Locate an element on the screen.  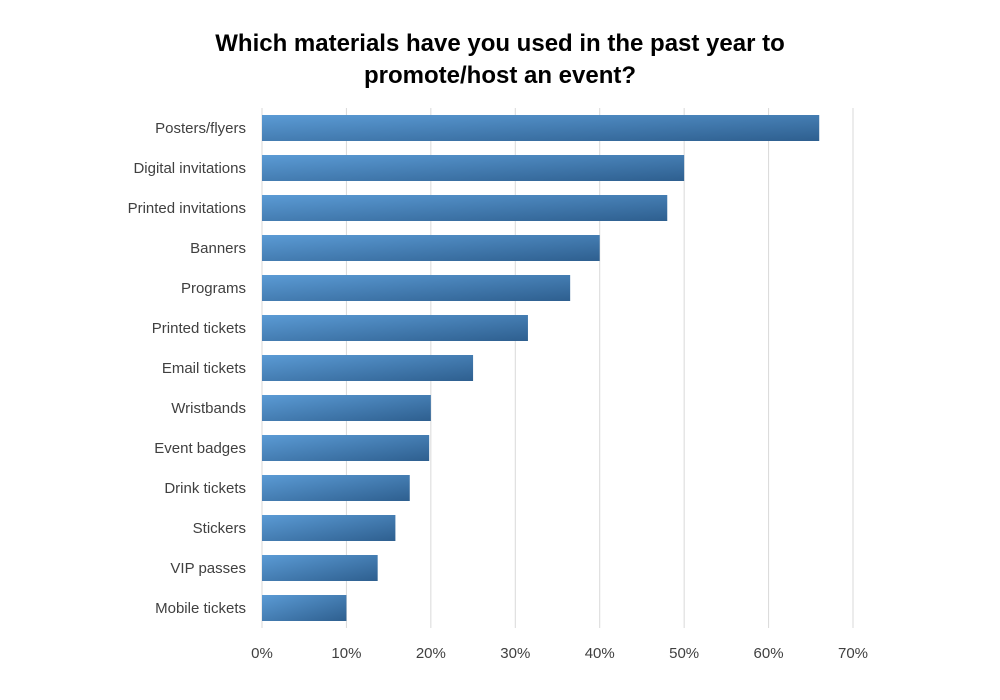
category-label: Wristbands is located at coordinates (208, 408).